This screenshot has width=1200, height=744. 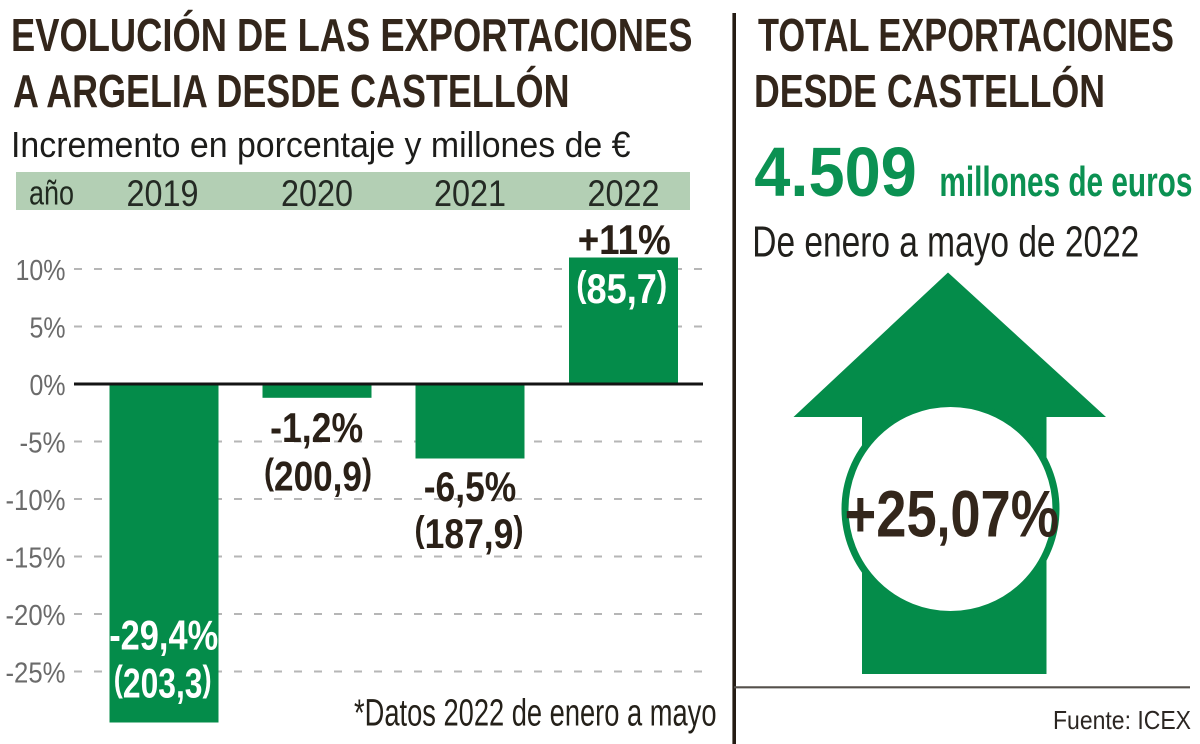 I want to click on svg-text: año, so click(x=51, y=194).